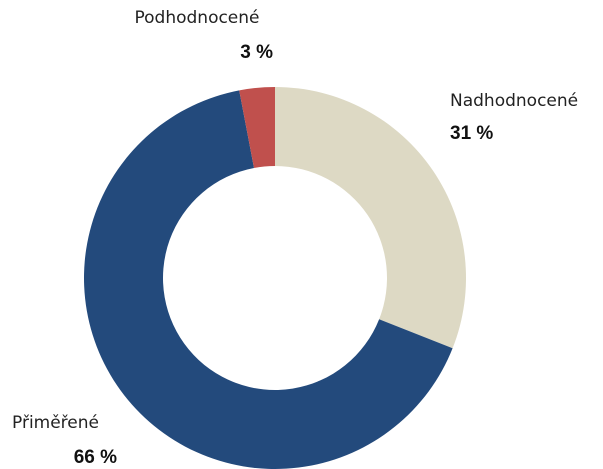  Describe the element at coordinates (471, 133) in the screenshot. I see `value-label: 31 %` at that location.